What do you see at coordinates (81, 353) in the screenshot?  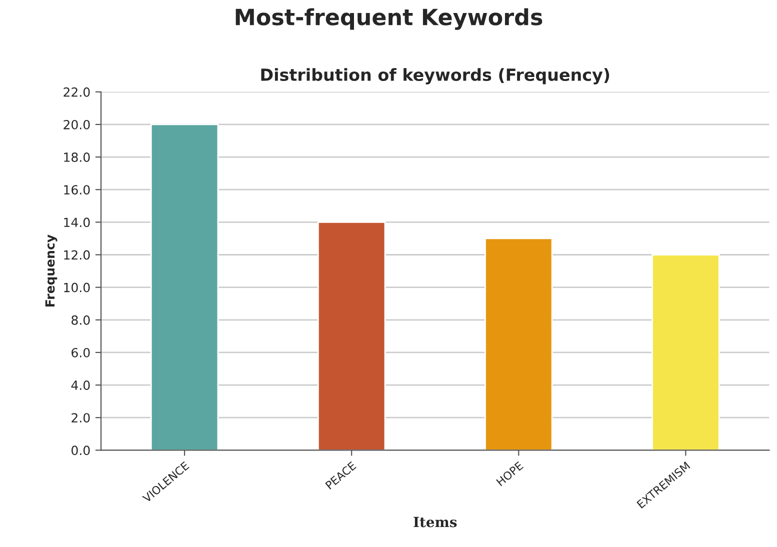 I see `y-tick-label: 6.0` at bounding box center [81, 353].